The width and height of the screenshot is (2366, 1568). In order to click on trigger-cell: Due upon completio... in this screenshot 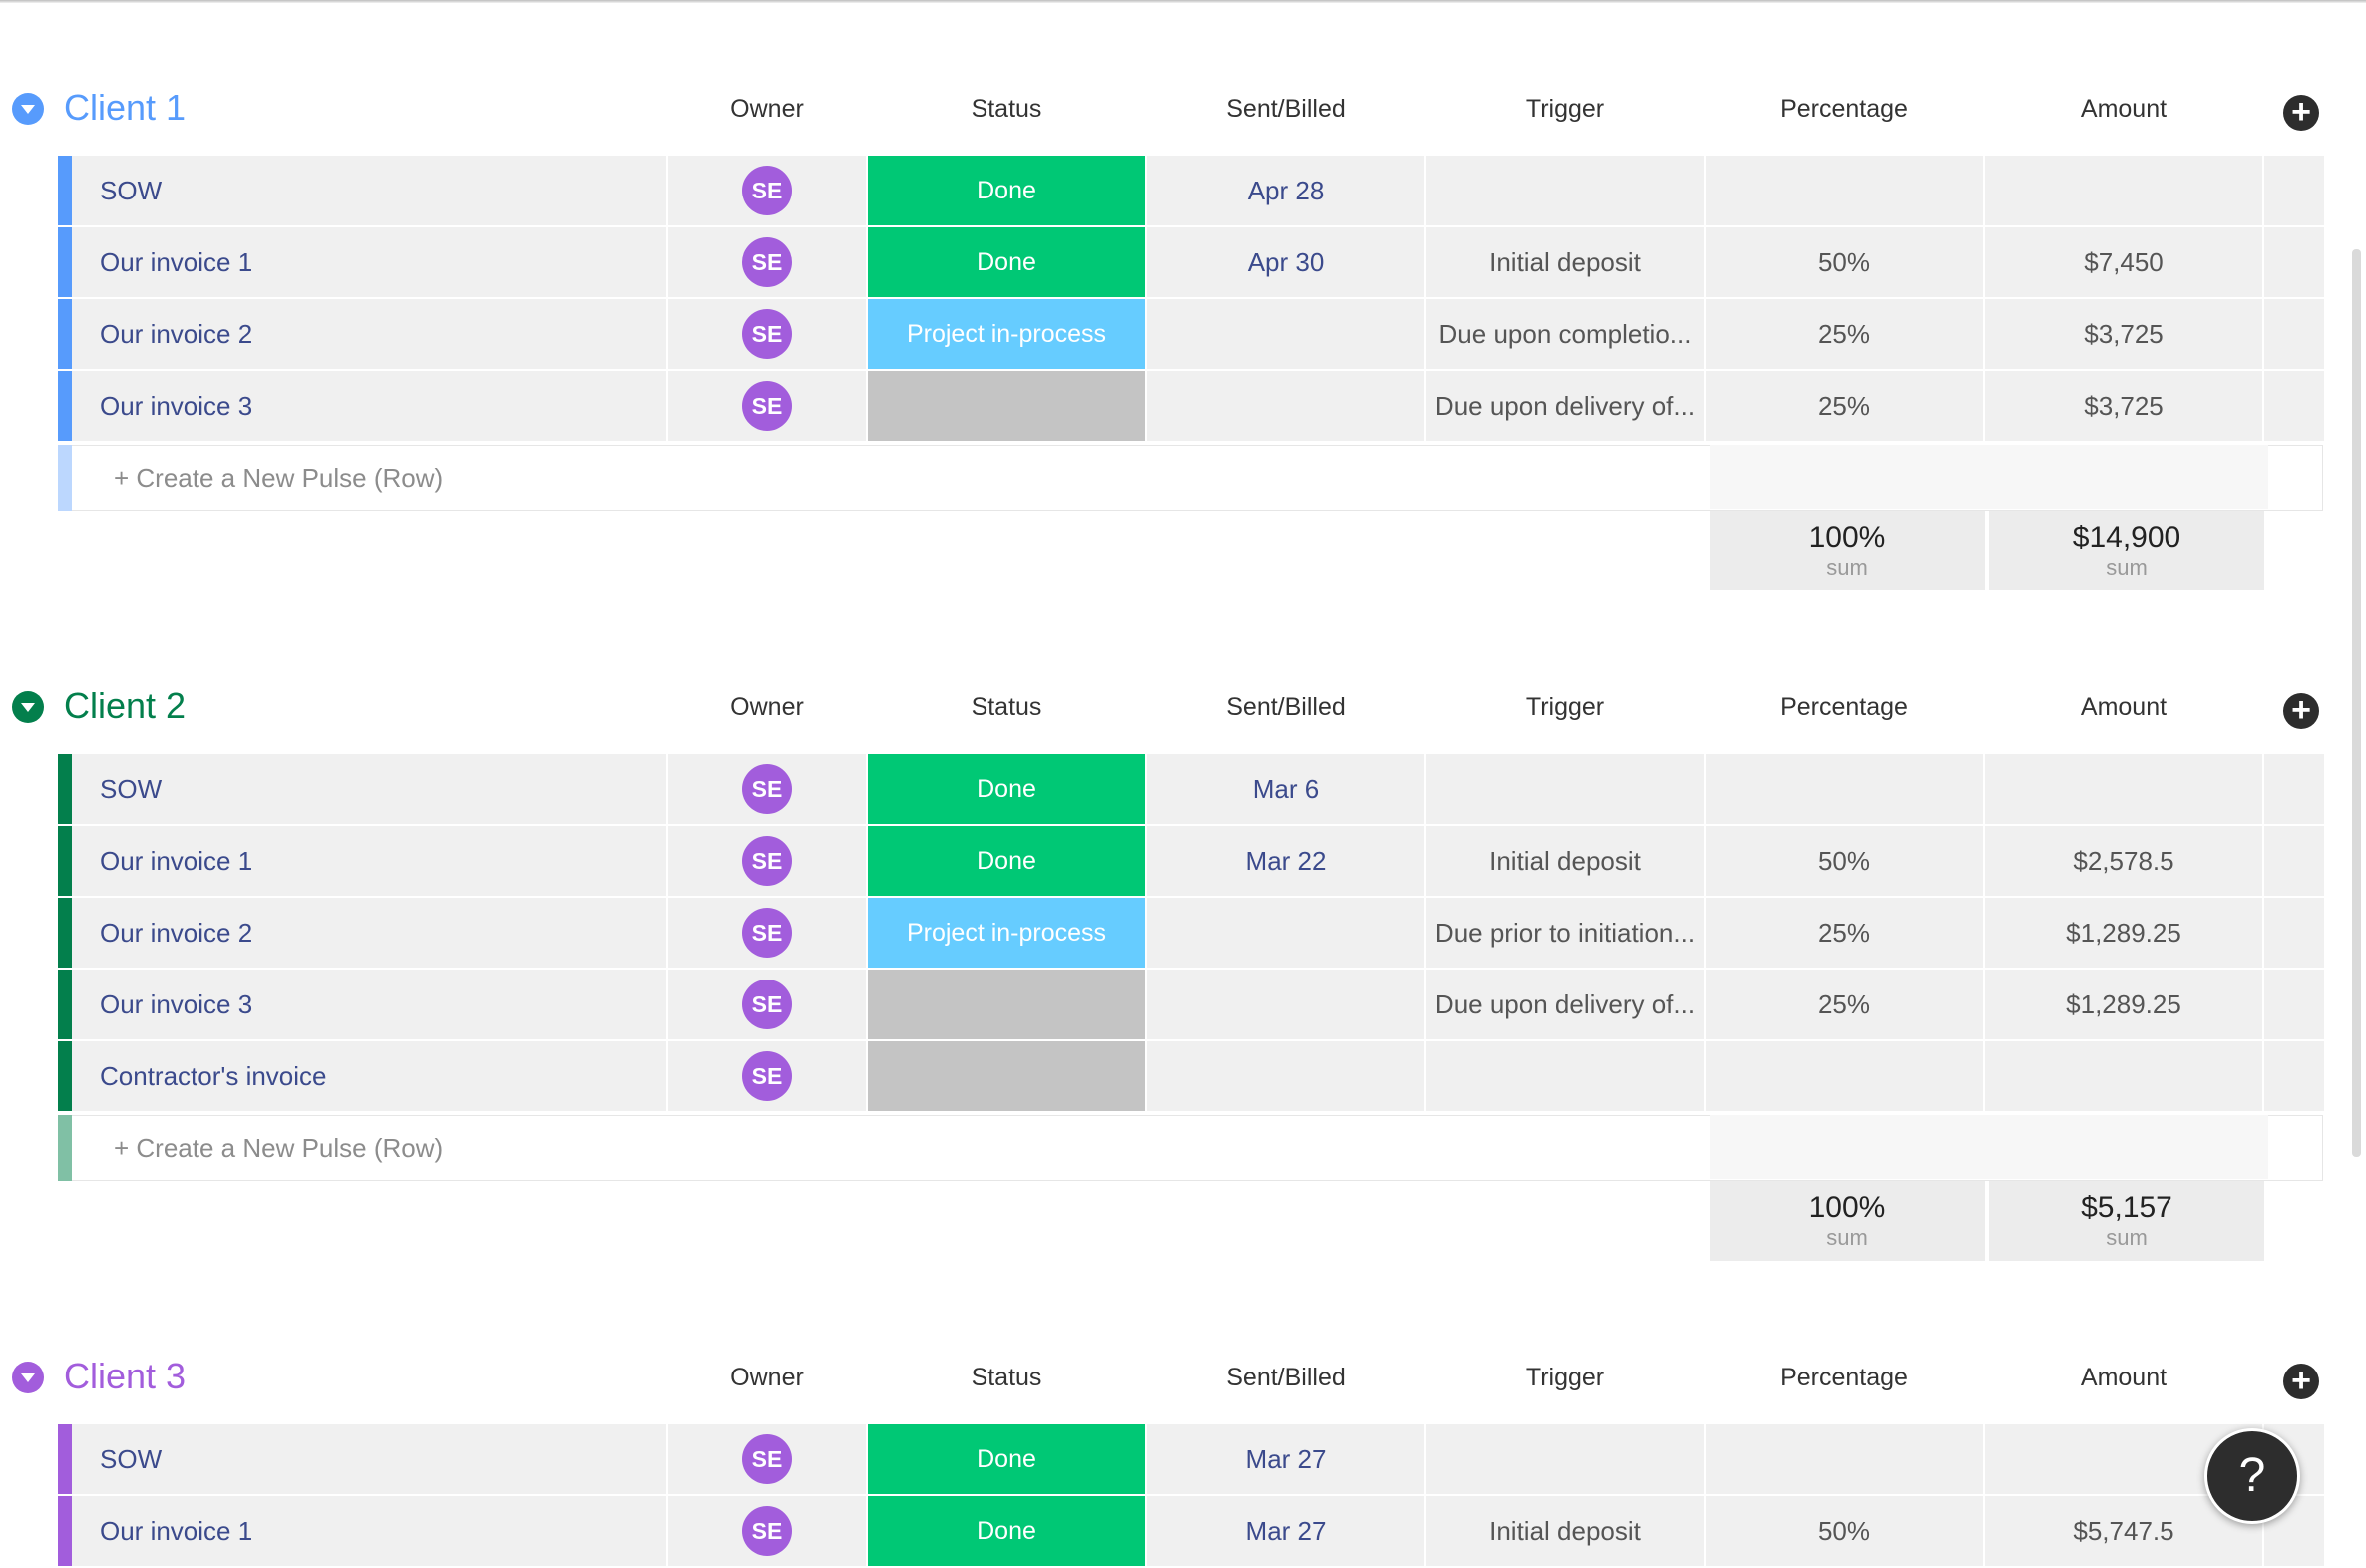, I will do `click(1565, 334)`.